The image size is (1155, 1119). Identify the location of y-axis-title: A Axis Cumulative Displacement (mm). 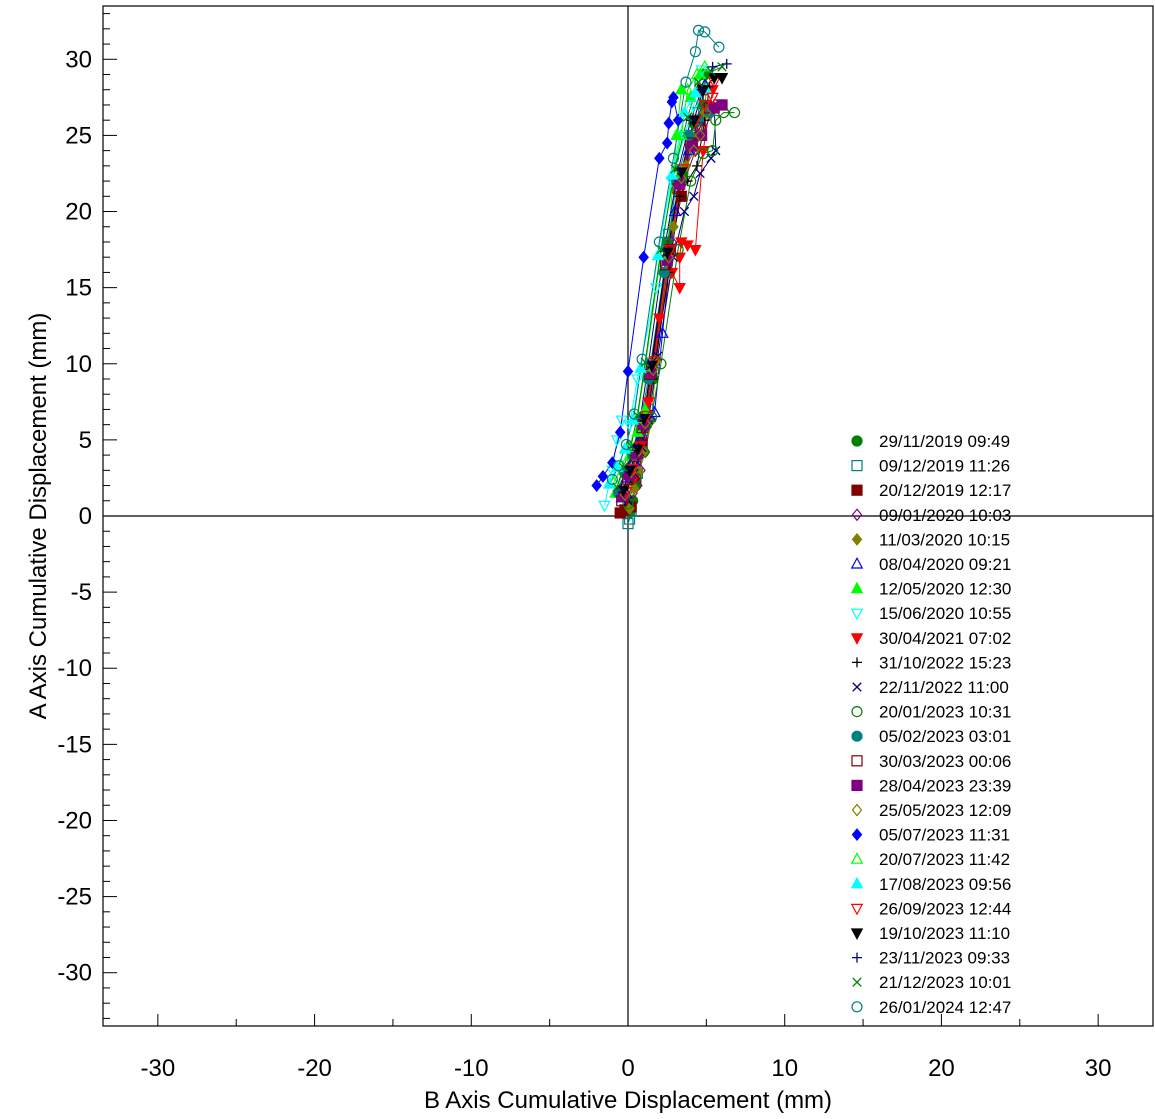
(38, 516).